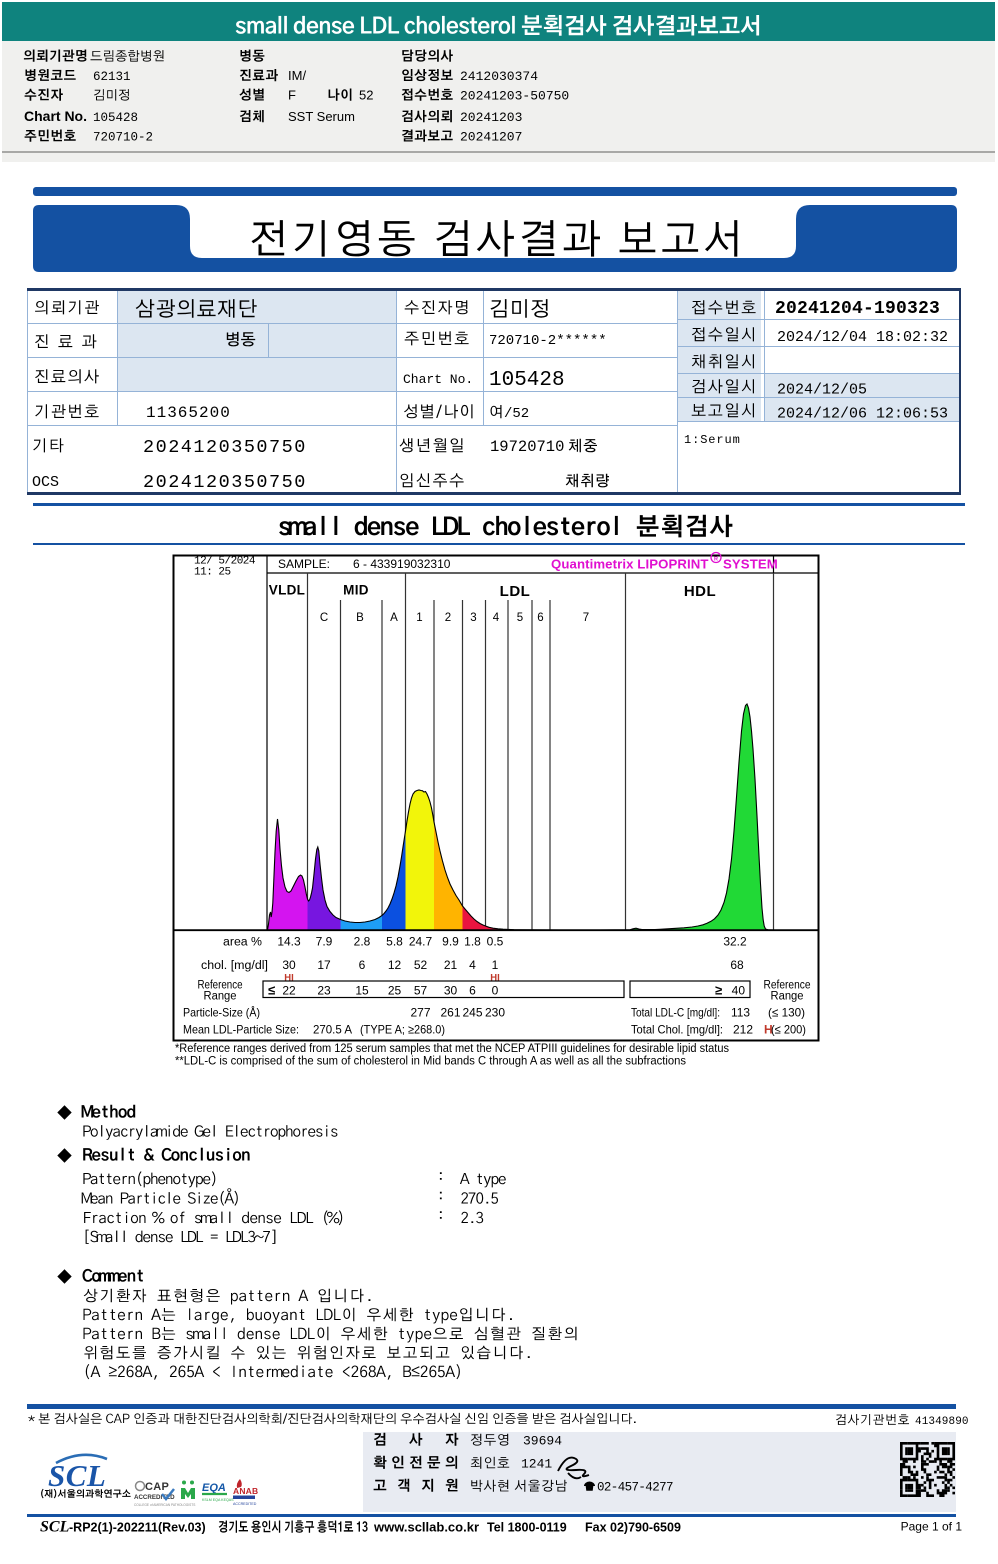 The width and height of the screenshot is (998, 1564). Describe the element at coordinates (716, 560) in the screenshot. I see `svg-text: R` at that location.